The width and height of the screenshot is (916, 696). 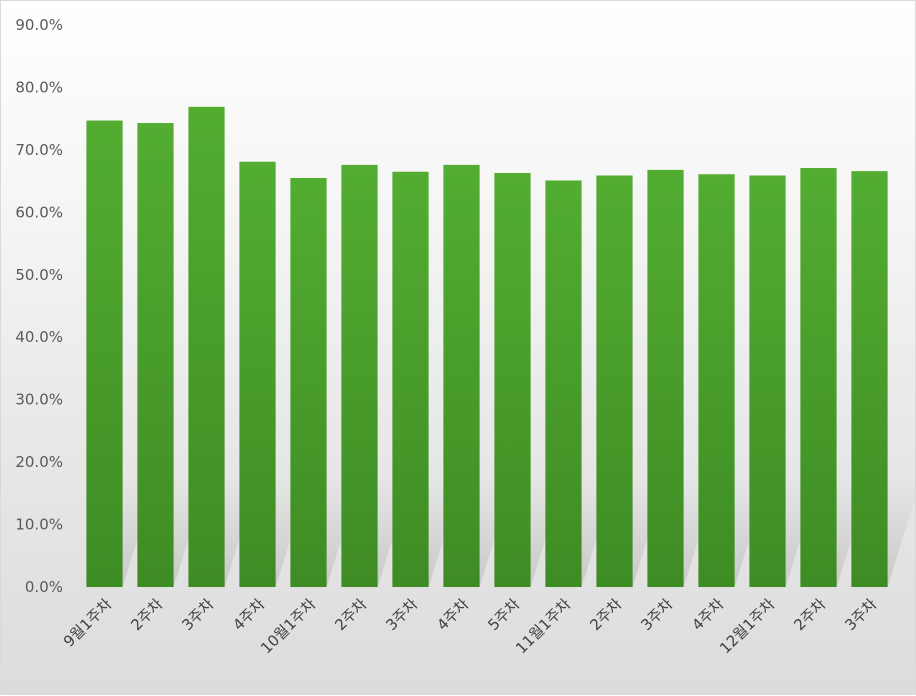 I want to click on y-tick-label: 90.0%, so click(x=39, y=25).